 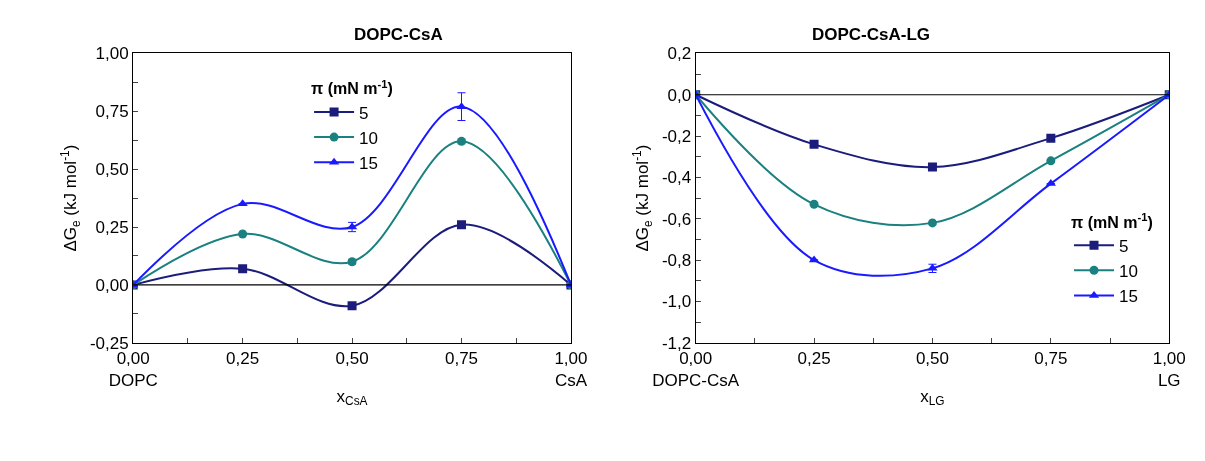 What do you see at coordinates (676, 261) in the screenshot?
I see `y-tick-label: -0,8` at bounding box center [676, 261].